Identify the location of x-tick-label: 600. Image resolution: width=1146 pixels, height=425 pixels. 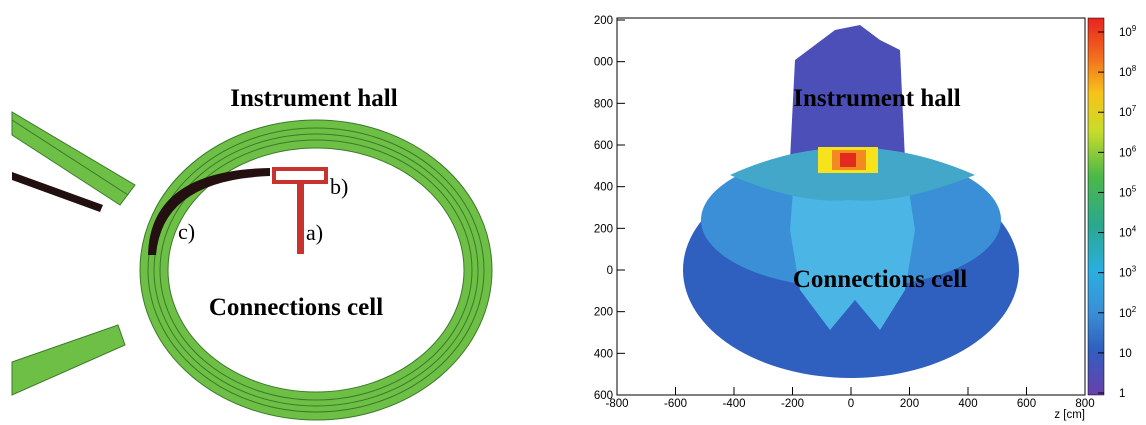
(1026, 404).